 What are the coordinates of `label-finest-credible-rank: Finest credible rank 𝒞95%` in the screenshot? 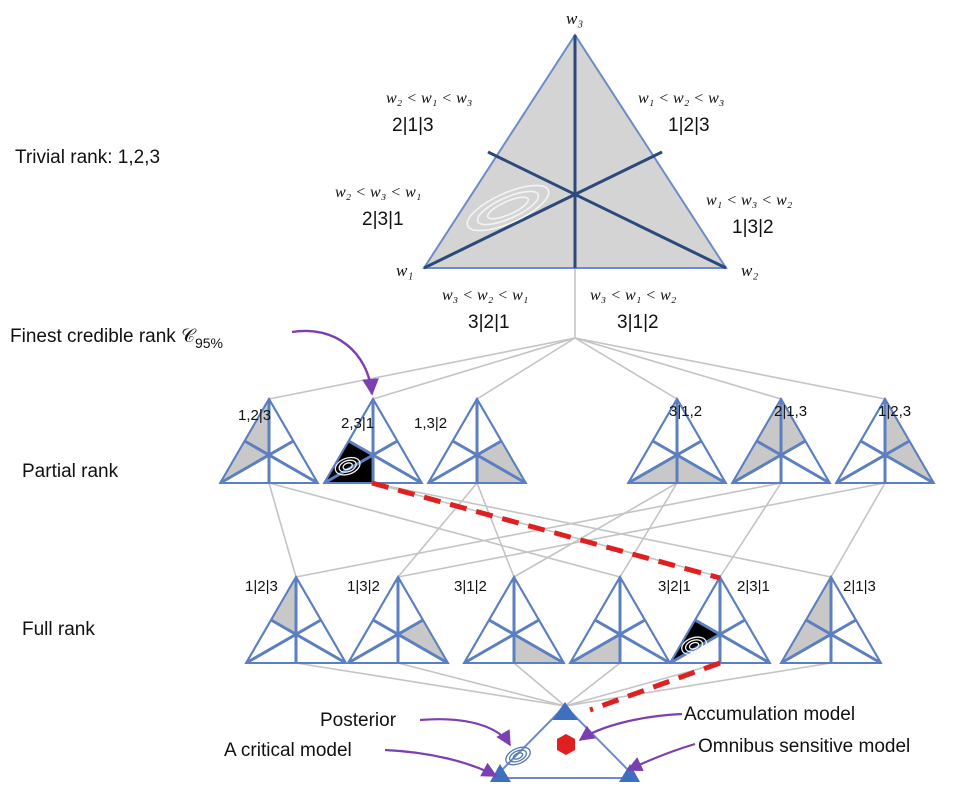 It's located at (116, 338).